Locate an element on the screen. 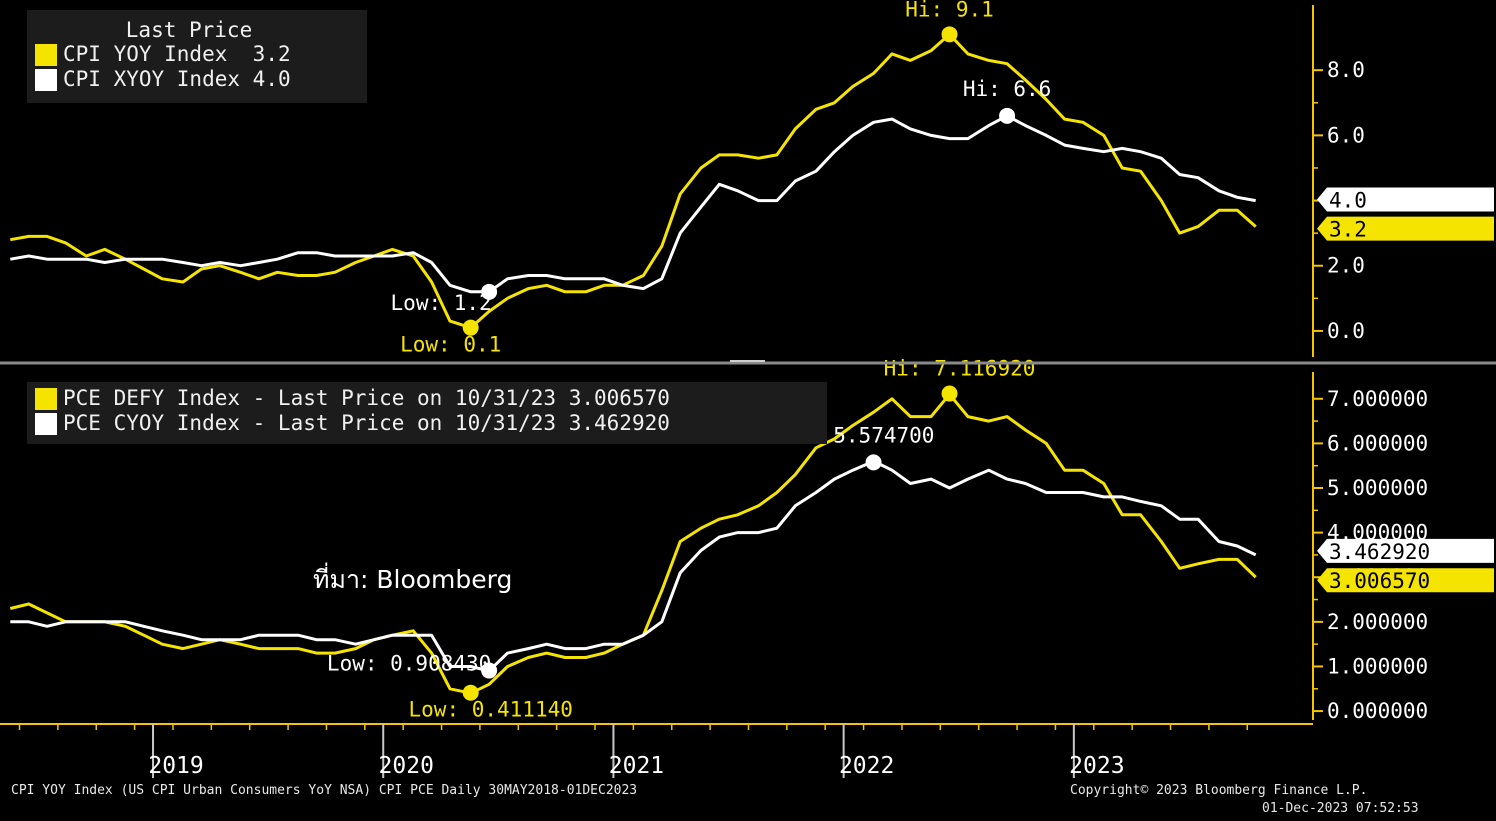 The width and height of the screenshot is (1496, 821). y-tick-label: 2.0 is located at coordinates (1346, 266).